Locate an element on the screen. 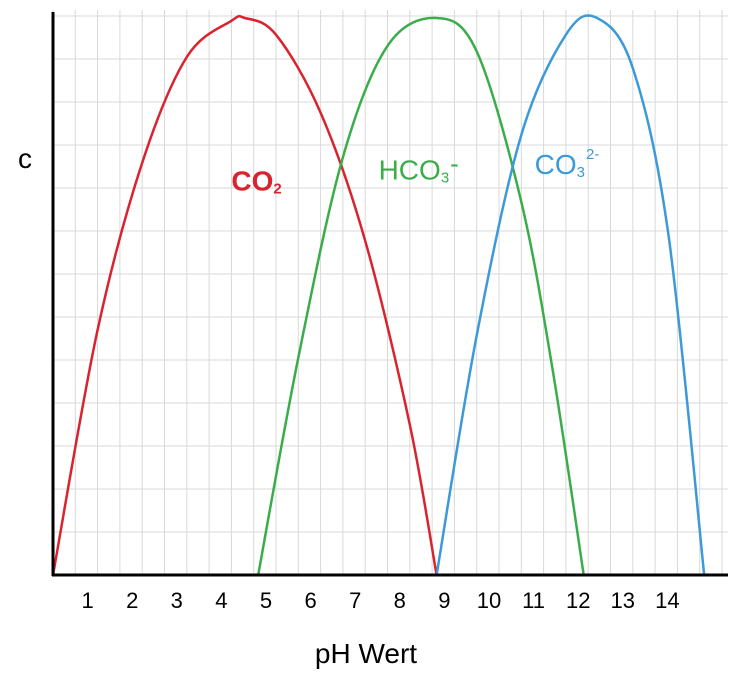 The height and width of the screenshot is (678, 736). x-tick-label: 7 is located at coordinates (355, 600).